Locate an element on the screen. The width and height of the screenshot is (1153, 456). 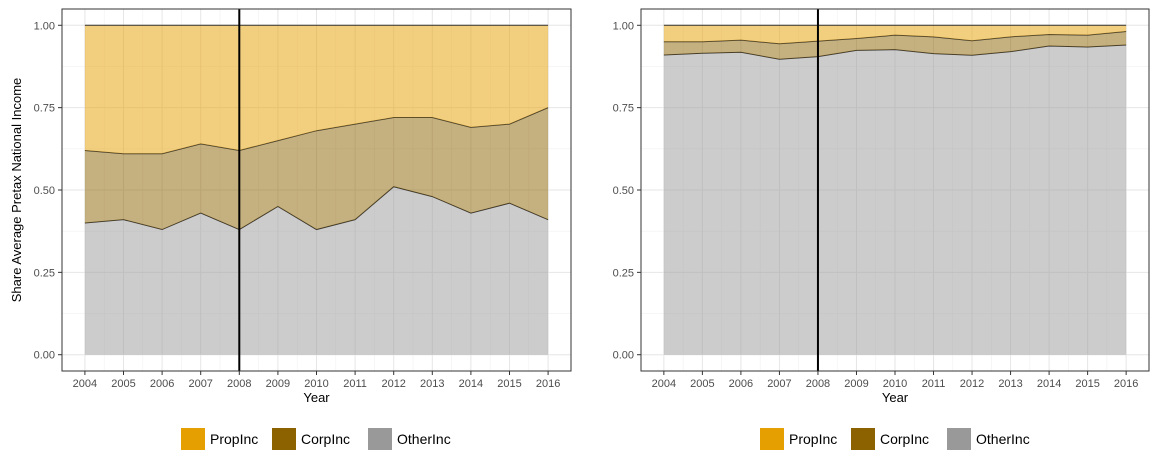
panel-0-x-tick-label-0: 2004 is located at coordinates (85, 384).